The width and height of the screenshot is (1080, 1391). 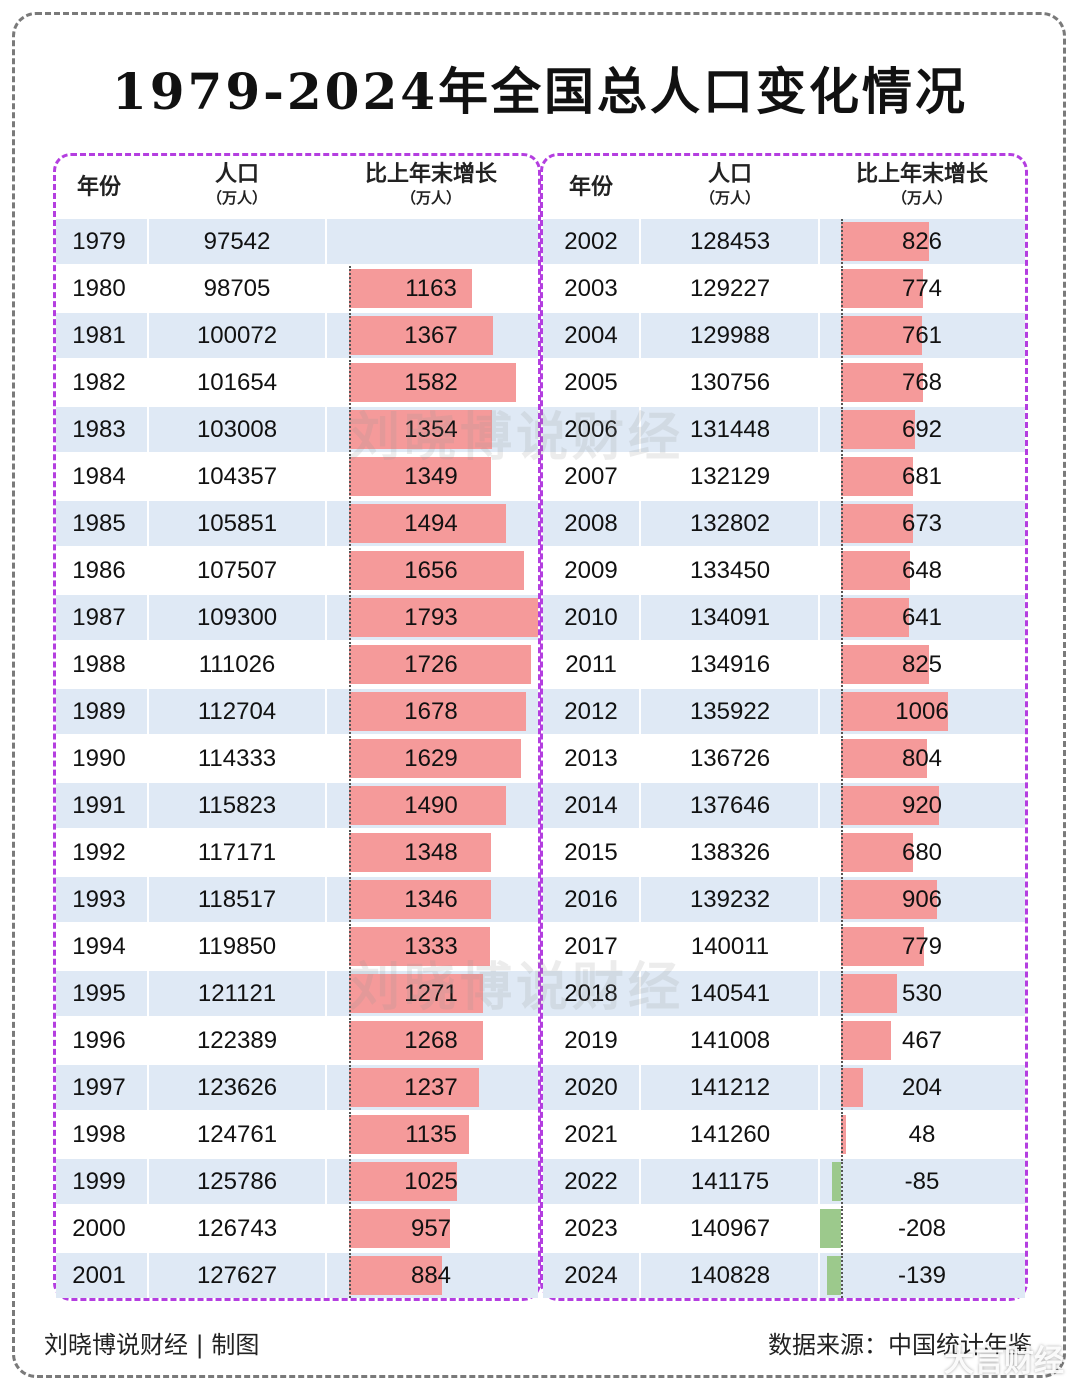 I want to click on population-cell: 138326, so click(x=730, y=852).